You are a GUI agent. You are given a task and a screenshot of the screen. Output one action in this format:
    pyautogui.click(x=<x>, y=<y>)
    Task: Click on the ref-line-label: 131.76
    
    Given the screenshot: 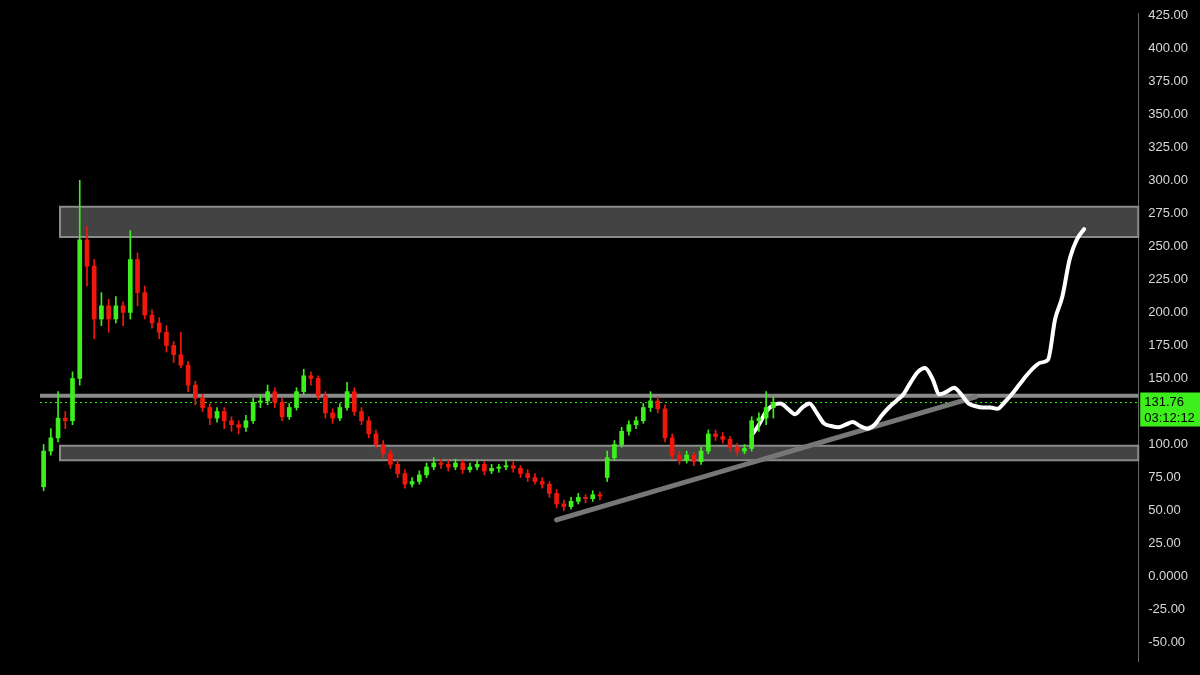 What is the action you would take?
    pyautogui.click(x=1164, y=402)
    